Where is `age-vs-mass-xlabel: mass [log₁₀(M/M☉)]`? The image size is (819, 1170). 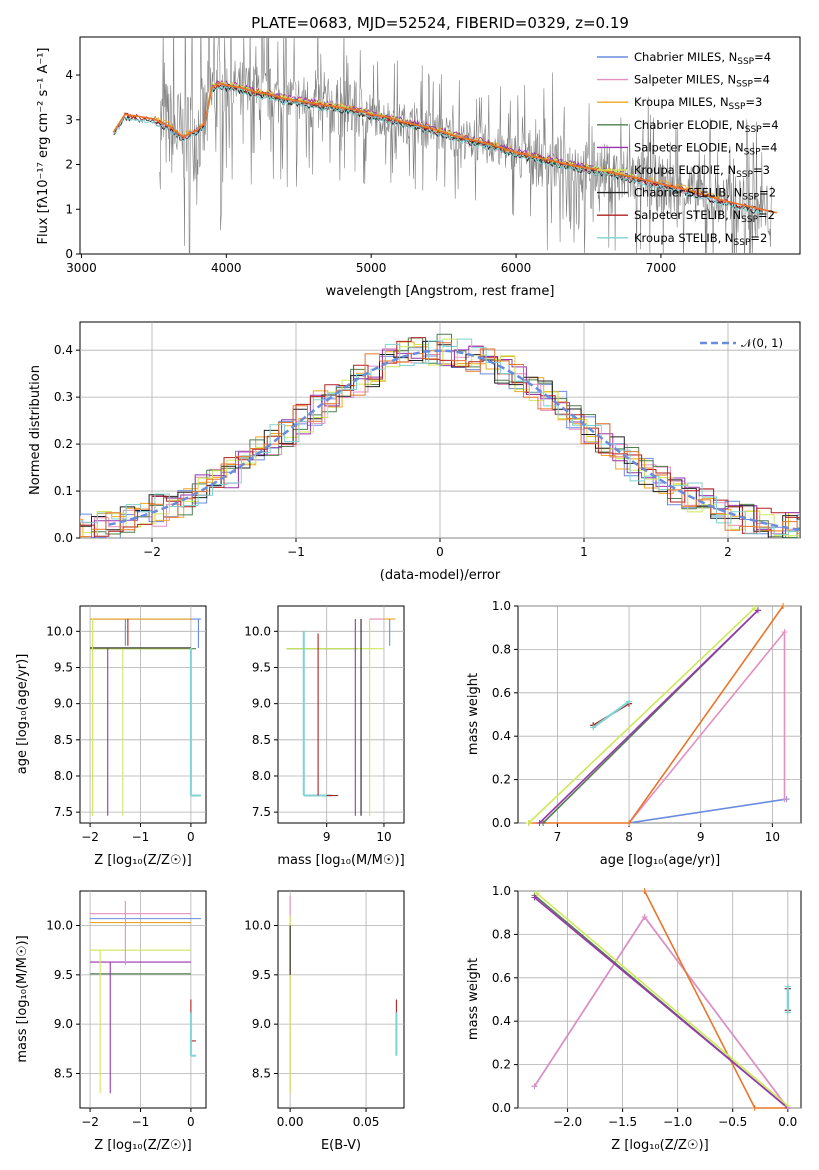
age-vs-mass-xlabel: mass [log₁₀(M/M☉)] is located at coordinates (340, 860).